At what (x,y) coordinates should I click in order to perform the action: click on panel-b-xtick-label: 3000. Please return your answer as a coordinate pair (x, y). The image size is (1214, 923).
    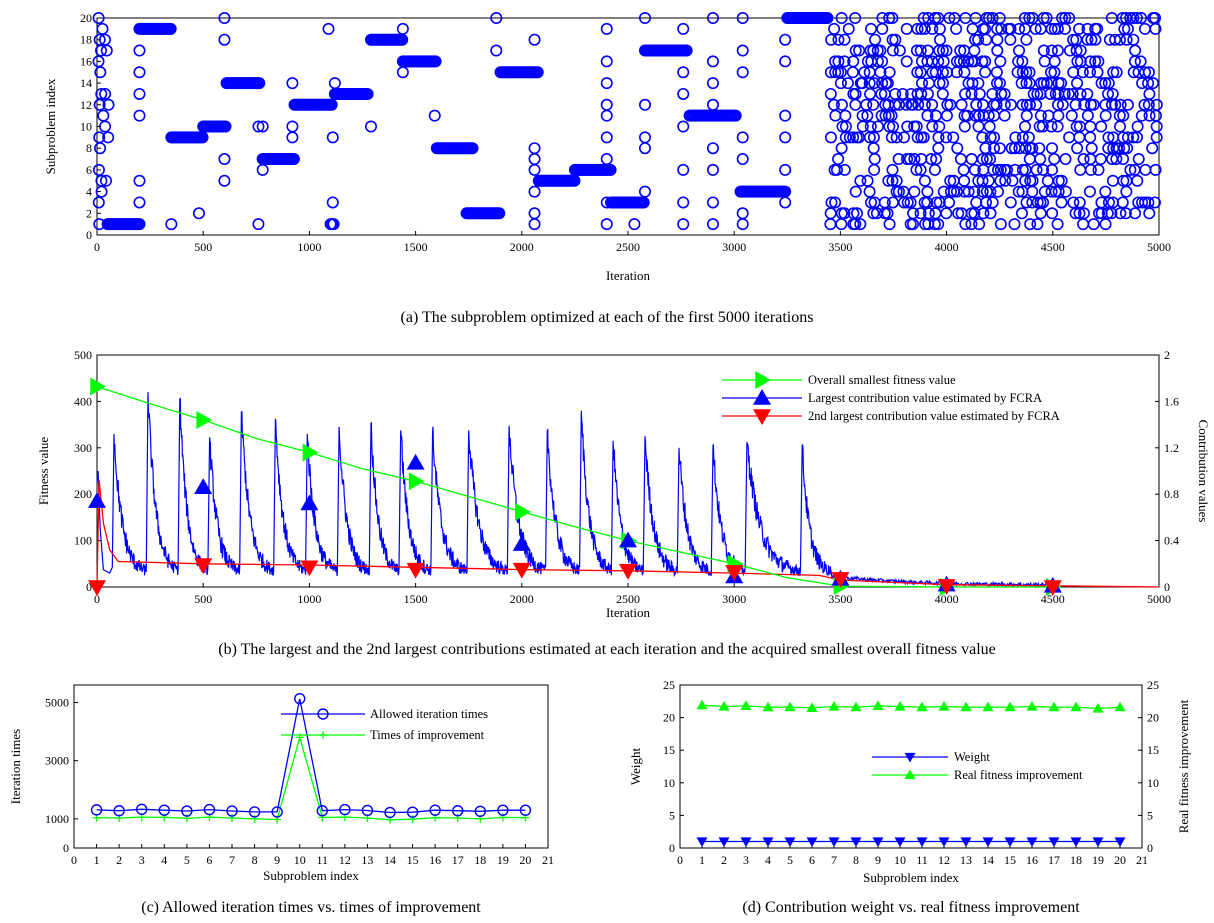
    Looking at the image, I should click on (734, 599).